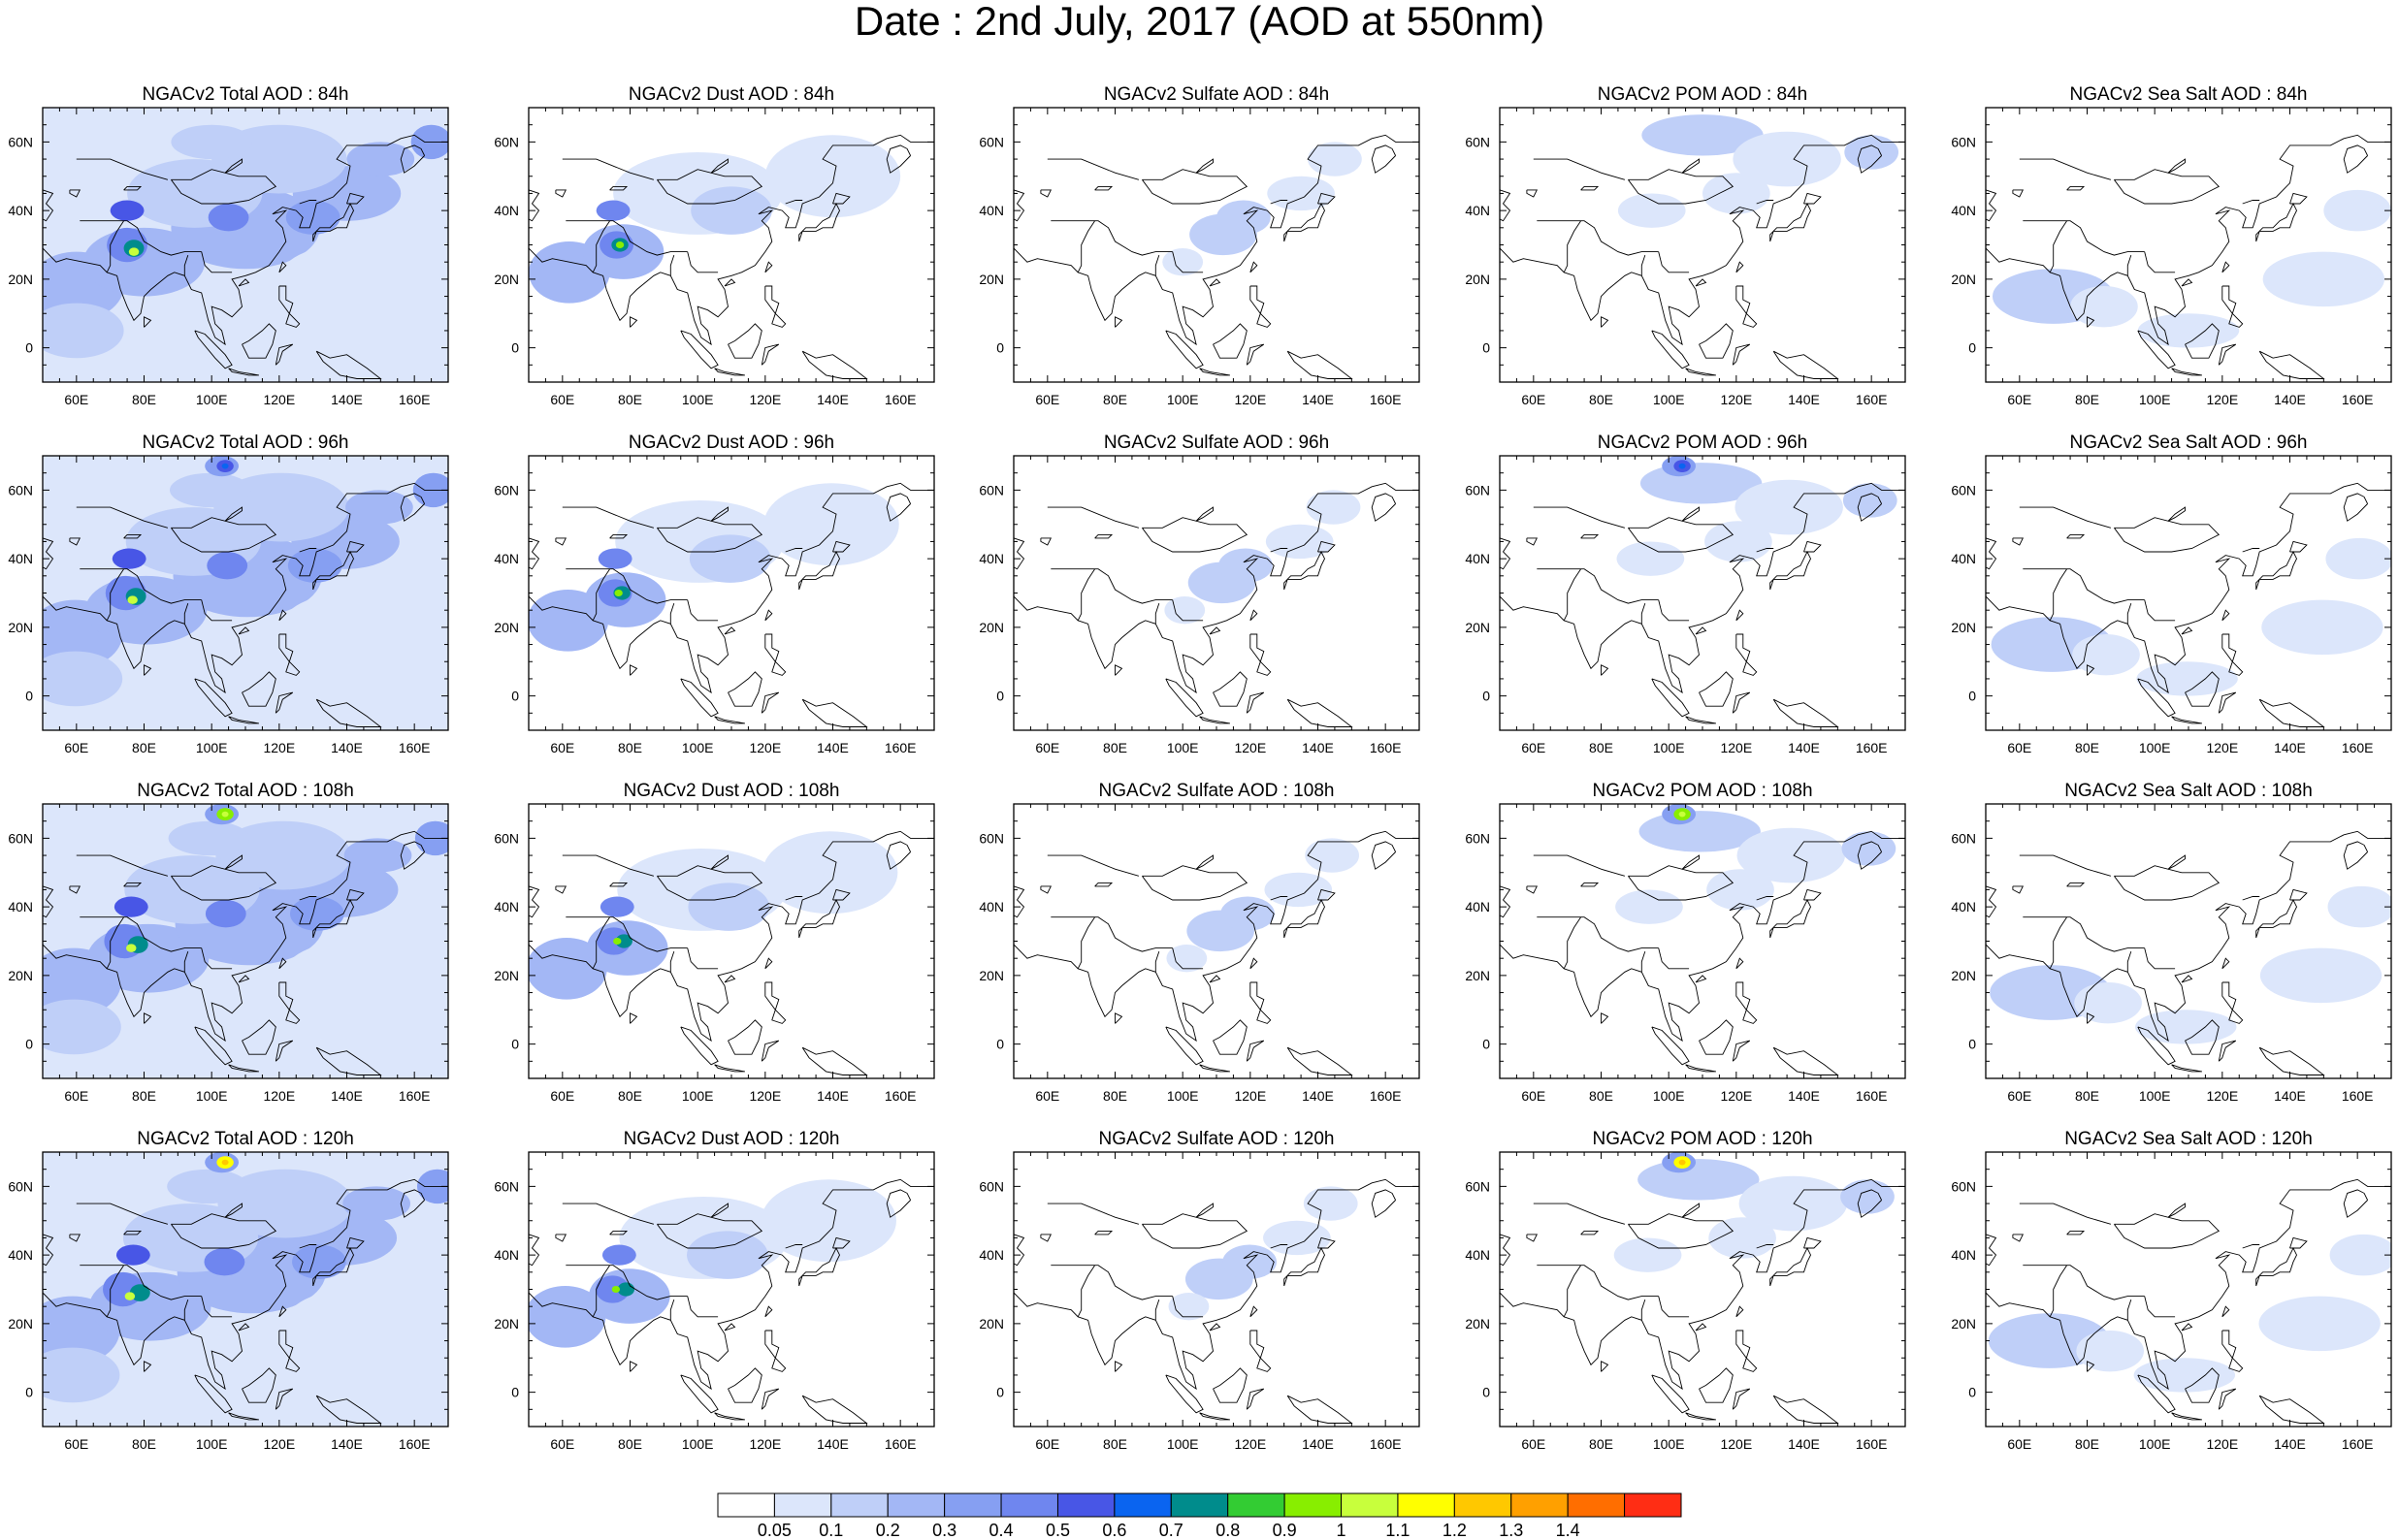 The image size is (2399, 1540). What do you see at coordinates (2188, 791) in the screenshot?
I see `panel-title: NGACv2 Sea Salt AOD : 108h` at bounding box center [2188, 791].